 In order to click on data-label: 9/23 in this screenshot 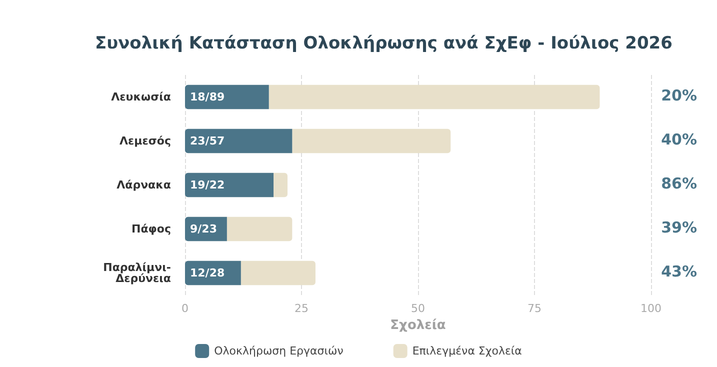, I will do `click(203, 229)`.